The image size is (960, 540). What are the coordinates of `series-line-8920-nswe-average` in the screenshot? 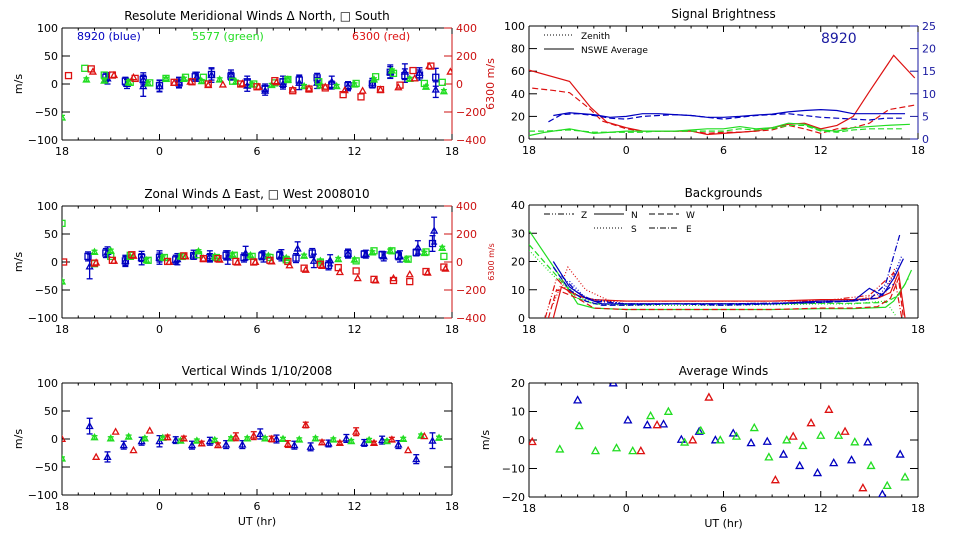 It's located at (729, 113).